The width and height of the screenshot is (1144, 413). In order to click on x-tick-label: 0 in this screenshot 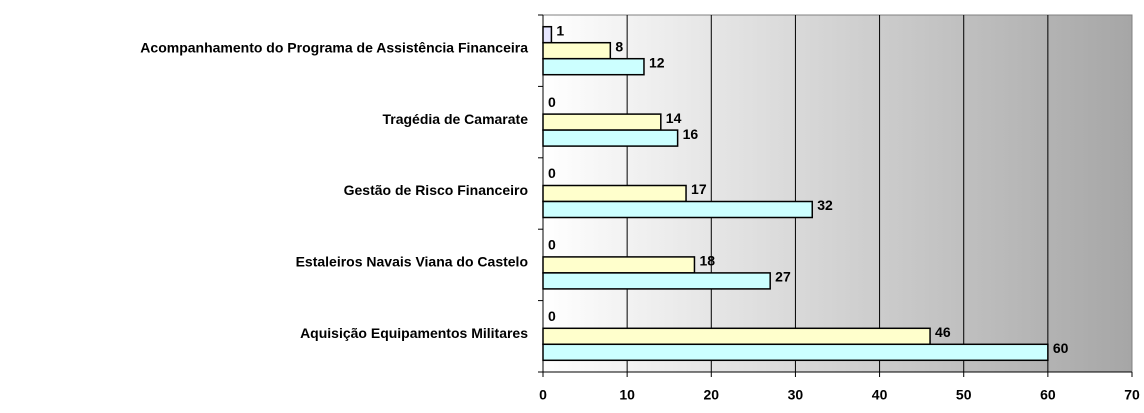, I will do `click(543, 395)`.